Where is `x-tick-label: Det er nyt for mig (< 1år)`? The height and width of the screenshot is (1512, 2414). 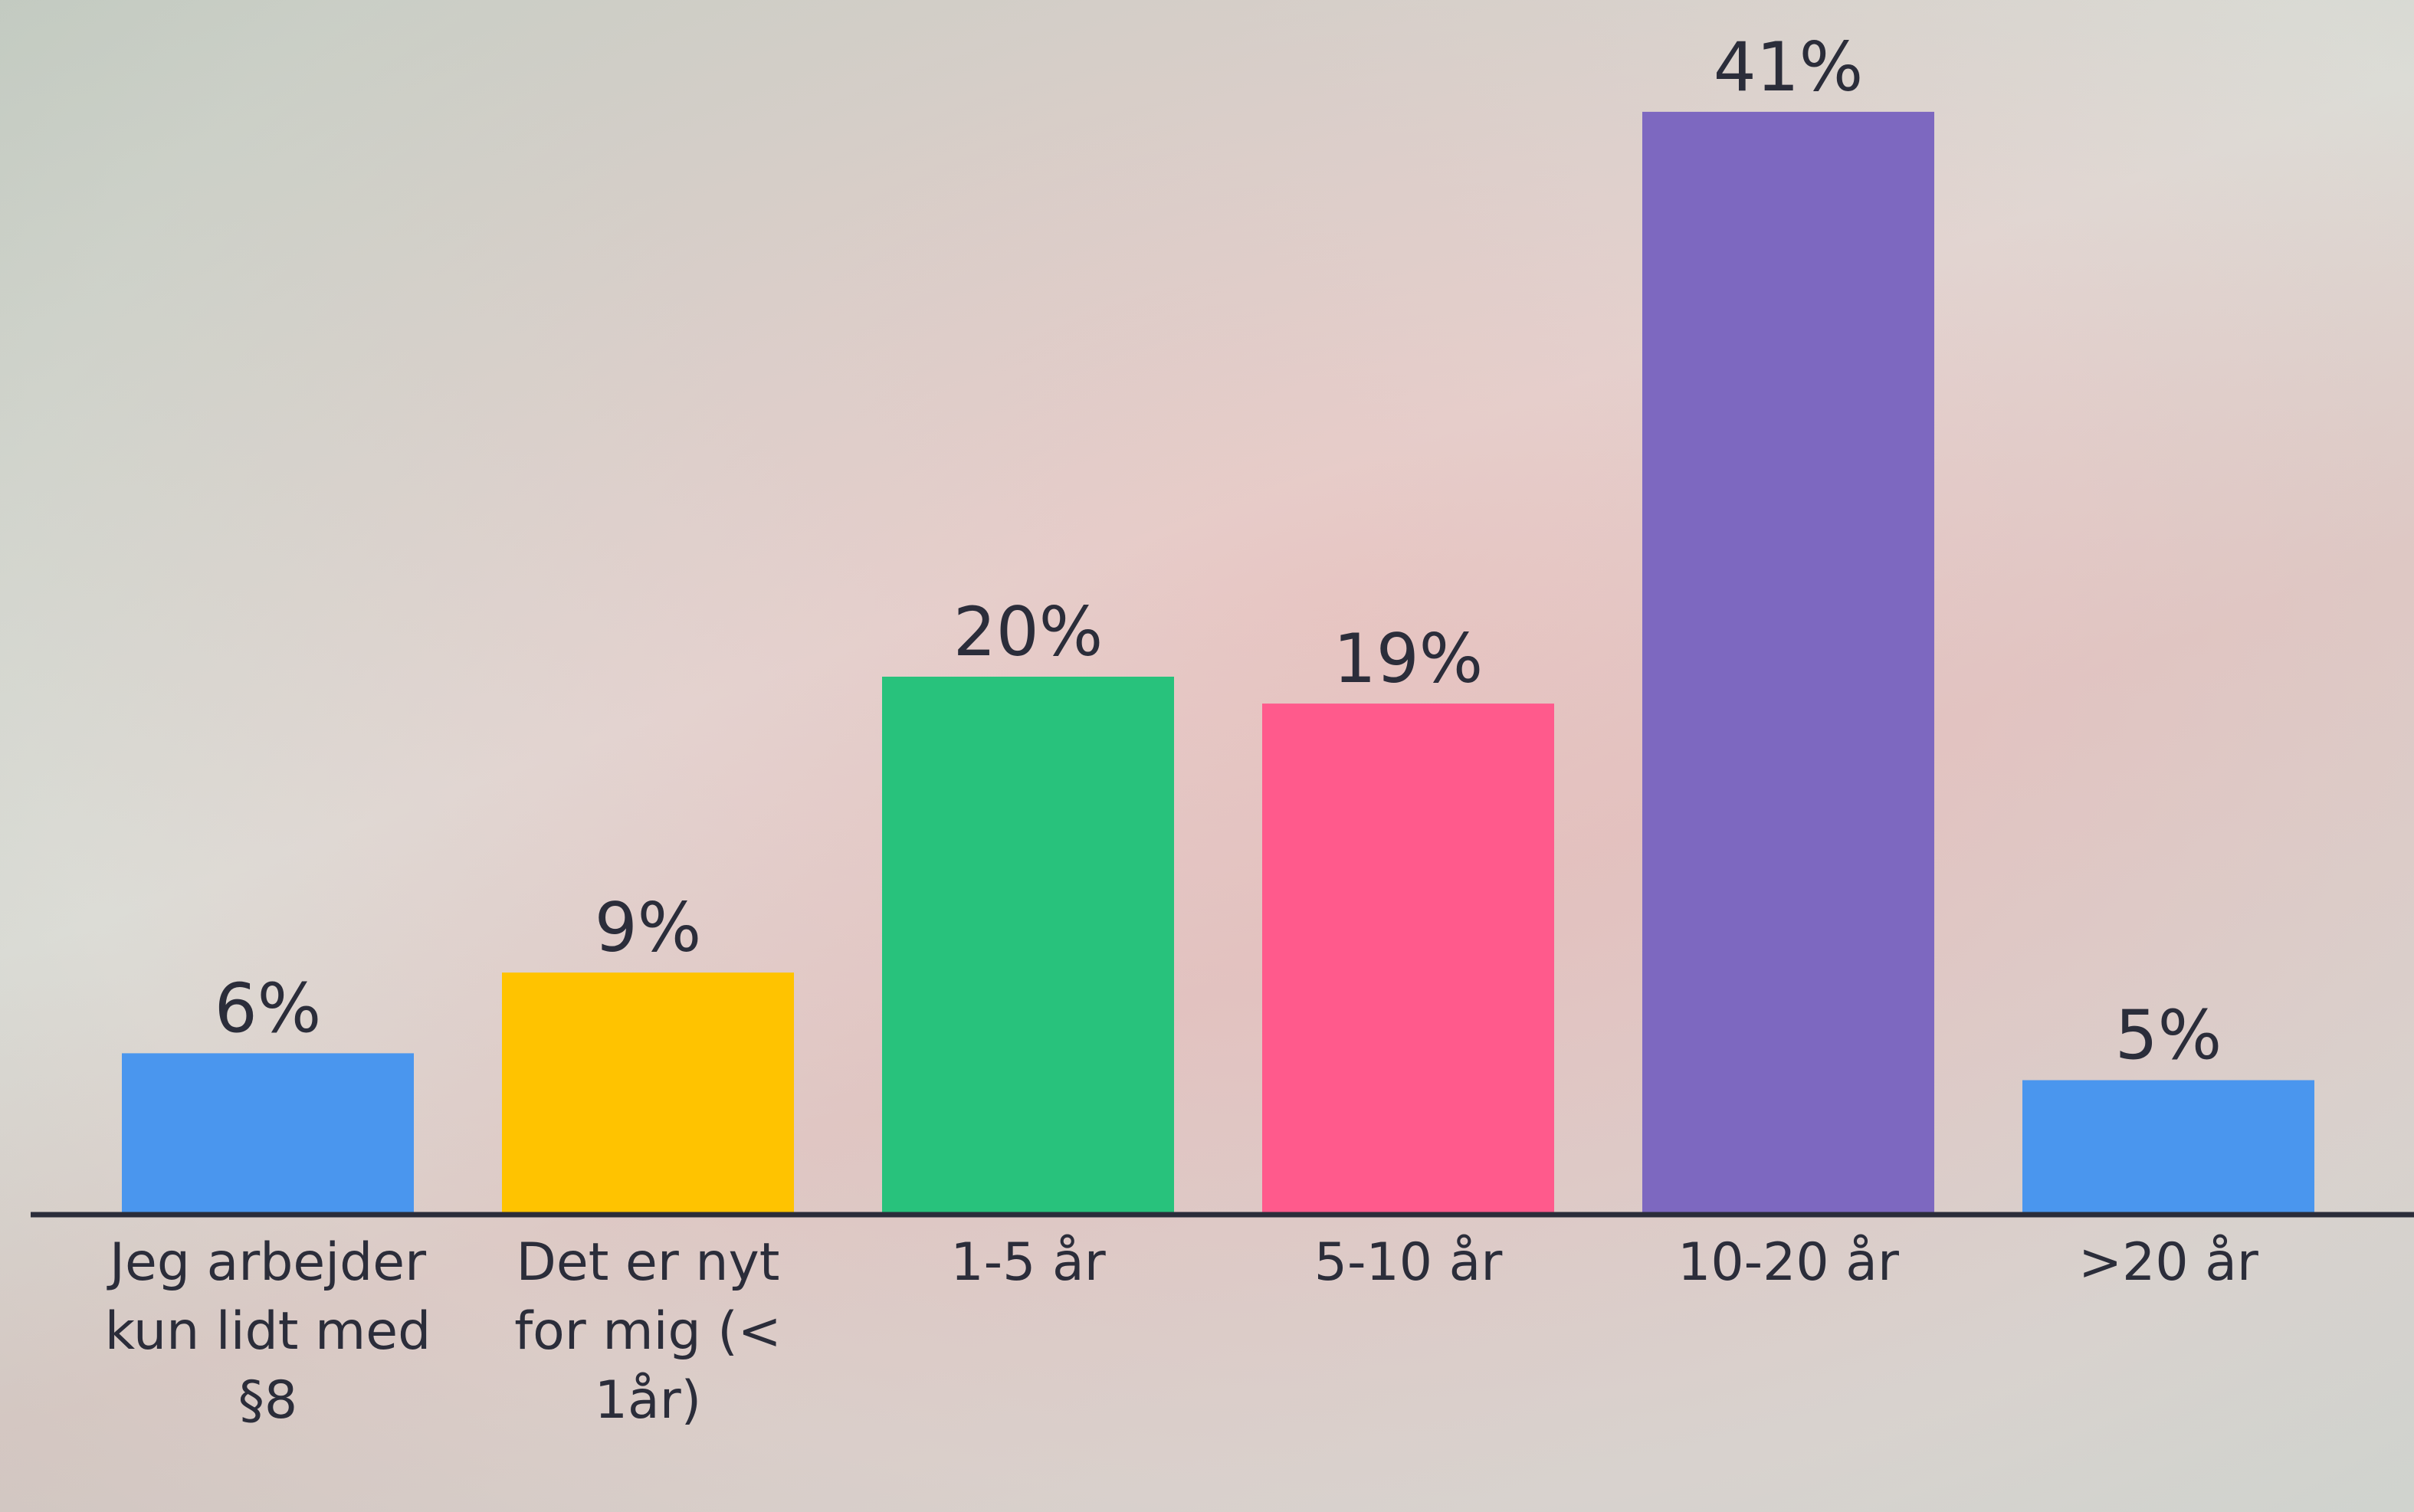
x-tick-label: Det er nyt for mig (< 1år) is located at coordinates (648, 1331).